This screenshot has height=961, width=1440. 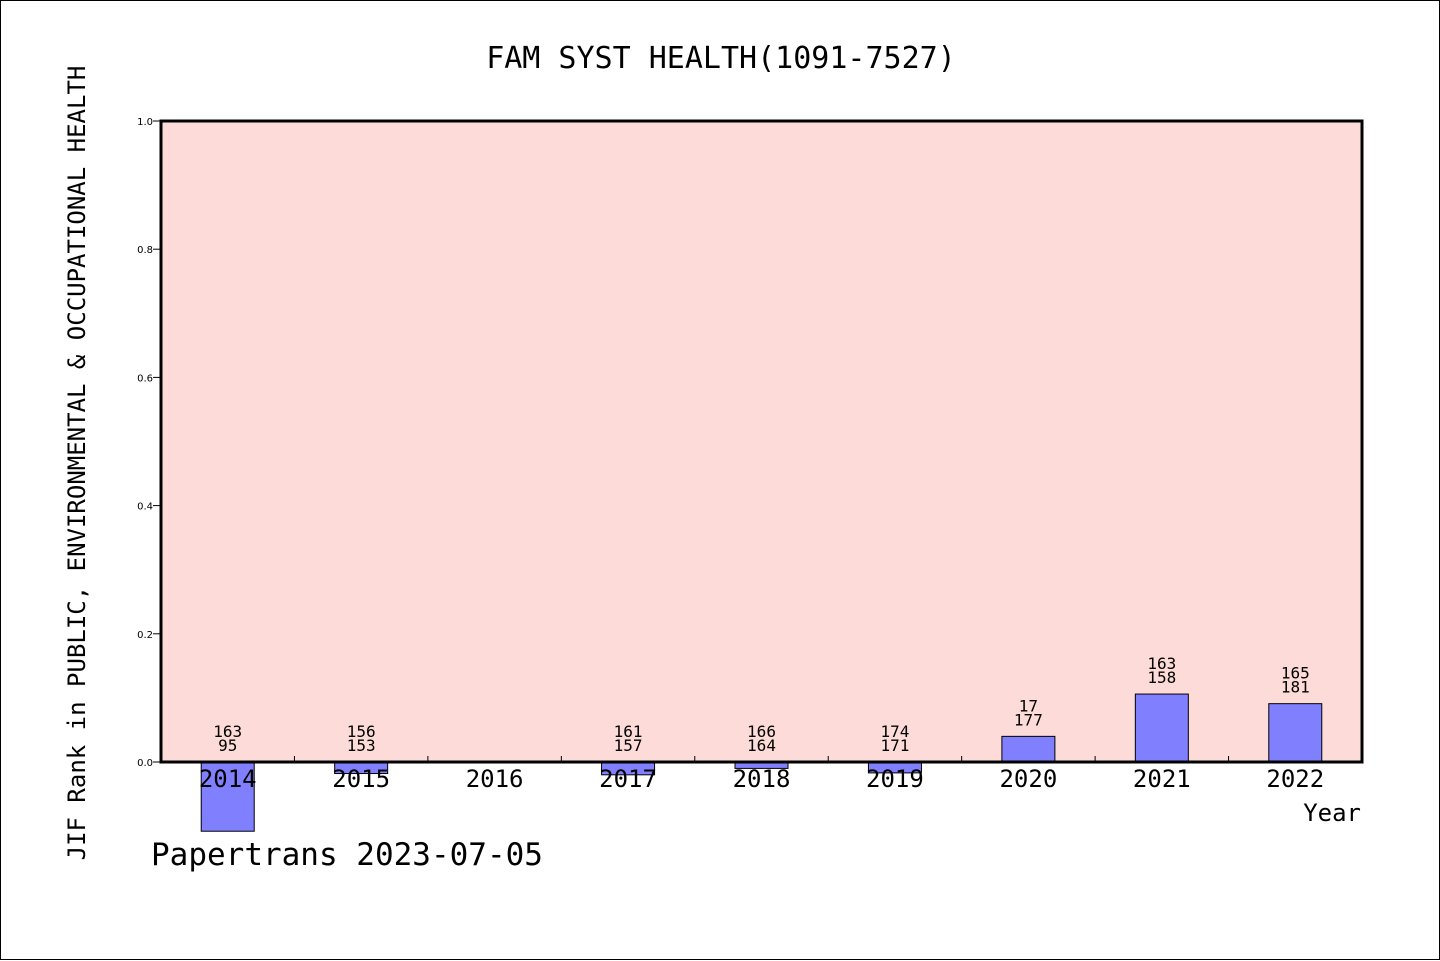 I want to click on data-label-bottom-2018: 164, so click(x=761, y=745).